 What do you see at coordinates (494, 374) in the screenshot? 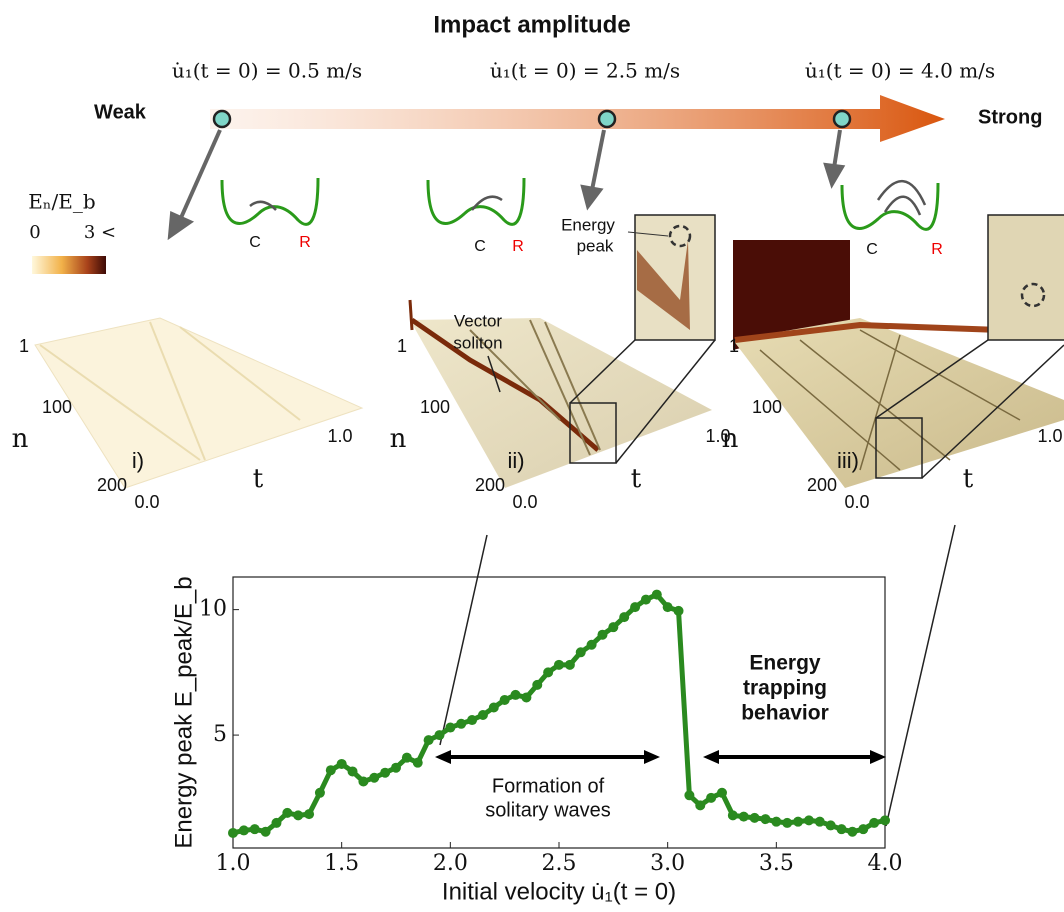
I see `annotation-pointer` at bounding box center [494, 374].